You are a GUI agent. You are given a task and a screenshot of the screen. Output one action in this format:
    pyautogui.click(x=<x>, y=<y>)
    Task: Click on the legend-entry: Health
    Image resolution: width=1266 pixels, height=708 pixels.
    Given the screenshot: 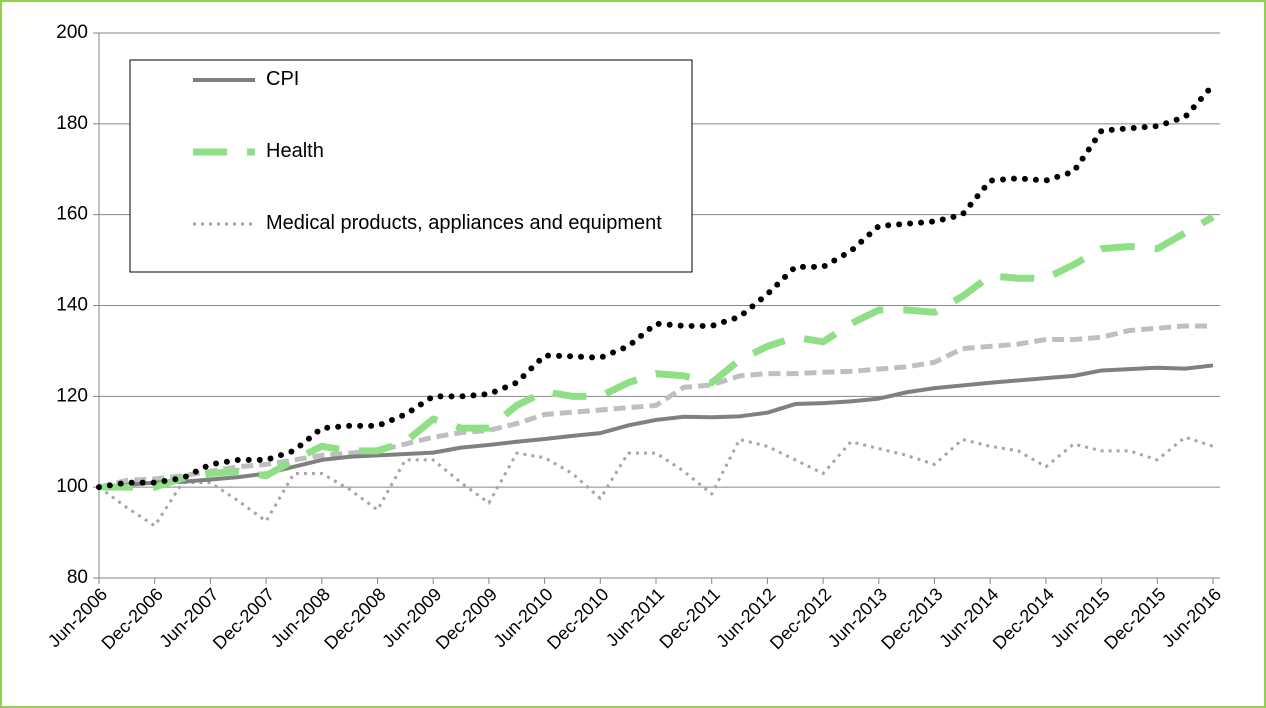 What is the action you would take?
    pyautogui.click(x=295, y=151)
    